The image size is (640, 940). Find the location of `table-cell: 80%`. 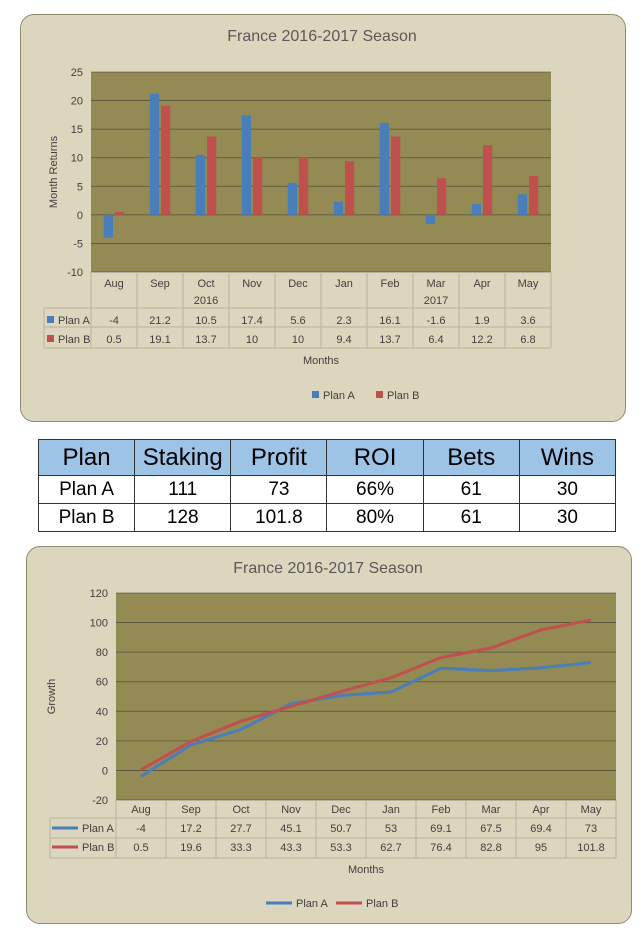

table-cell: 80% is located at coordinates (375, 517).